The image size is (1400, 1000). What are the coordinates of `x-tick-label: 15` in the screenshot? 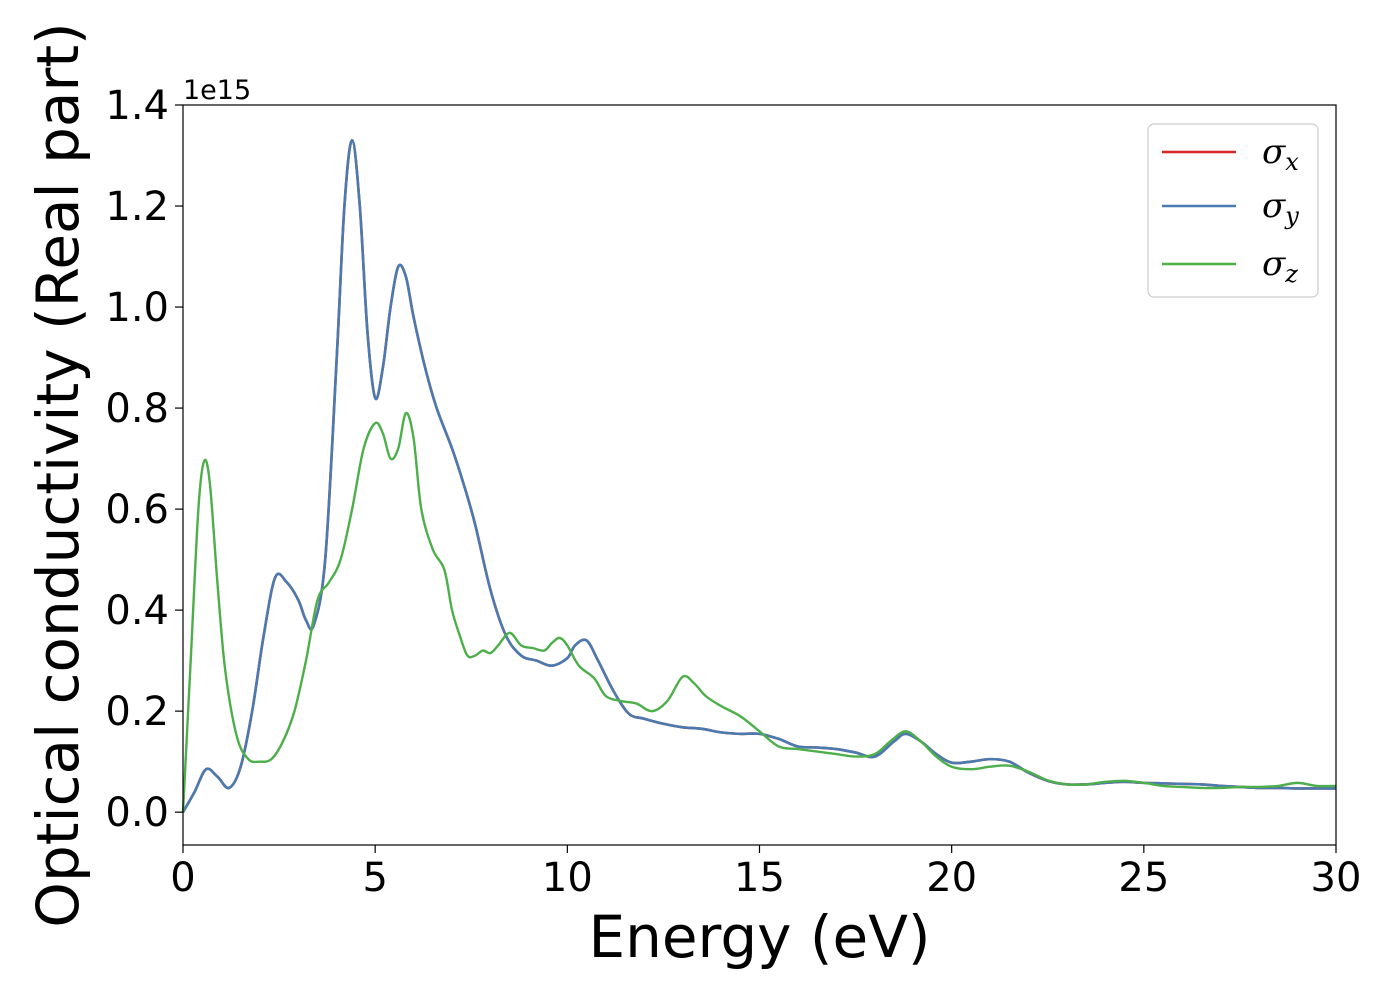 It's located at (759, 878).